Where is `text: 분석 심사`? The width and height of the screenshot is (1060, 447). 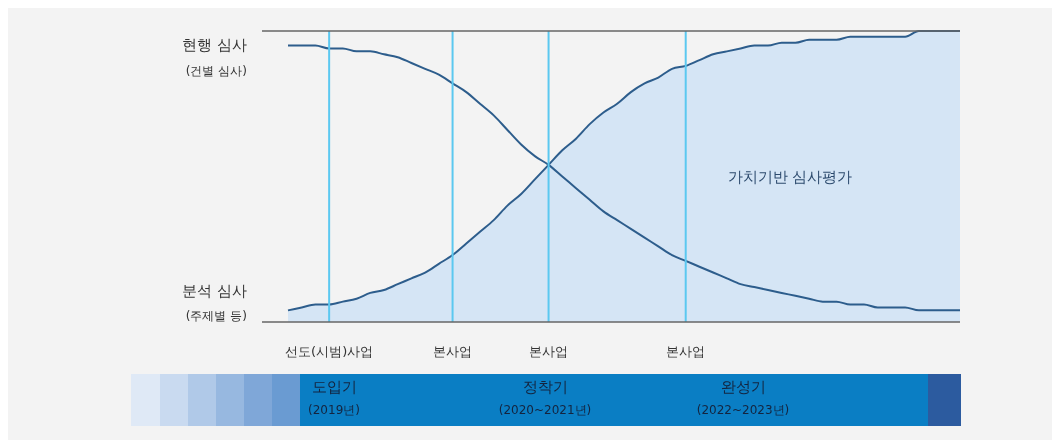 text: 분석 심사 is located at coordinates (214, 291).